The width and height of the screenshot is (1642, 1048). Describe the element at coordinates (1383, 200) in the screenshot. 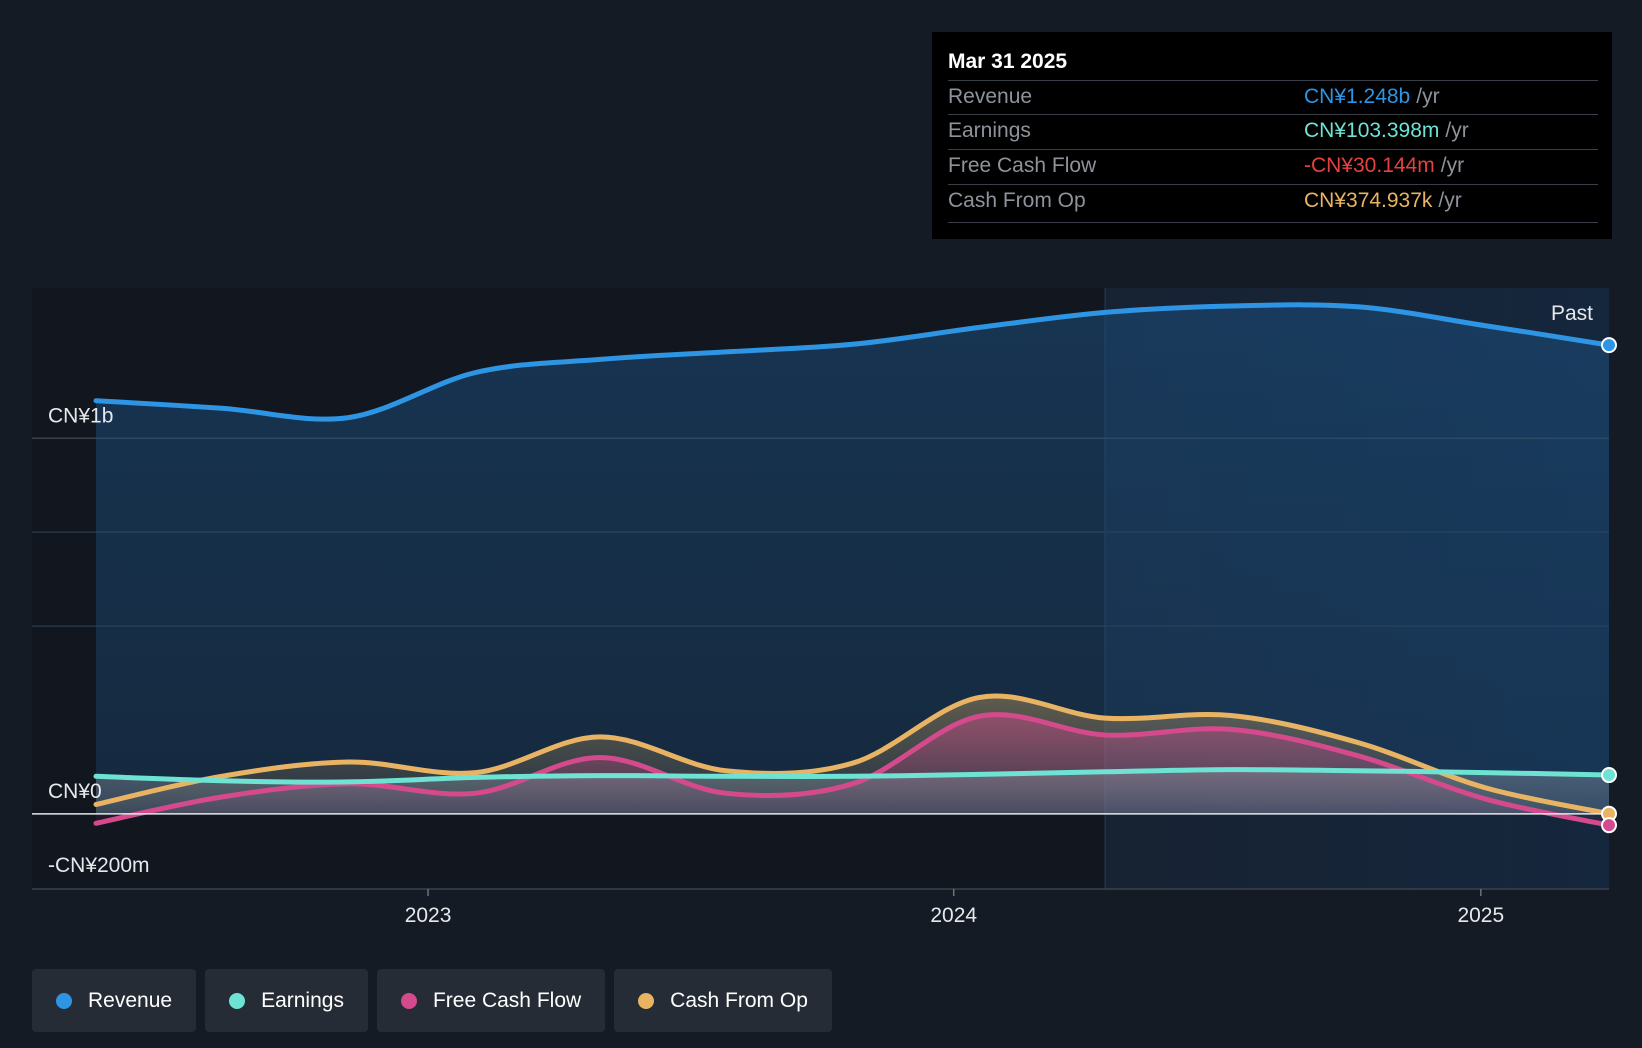

I see `tooltip-value: CN¥374.937k/yr` at that location.